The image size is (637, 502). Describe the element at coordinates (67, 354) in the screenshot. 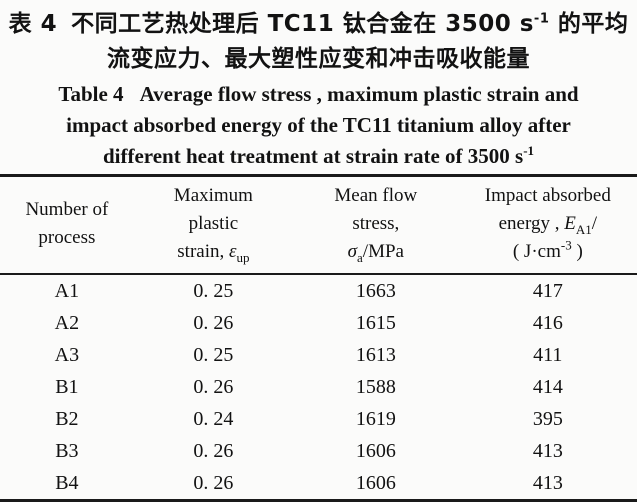

I see `cell-process: A3` at that location.